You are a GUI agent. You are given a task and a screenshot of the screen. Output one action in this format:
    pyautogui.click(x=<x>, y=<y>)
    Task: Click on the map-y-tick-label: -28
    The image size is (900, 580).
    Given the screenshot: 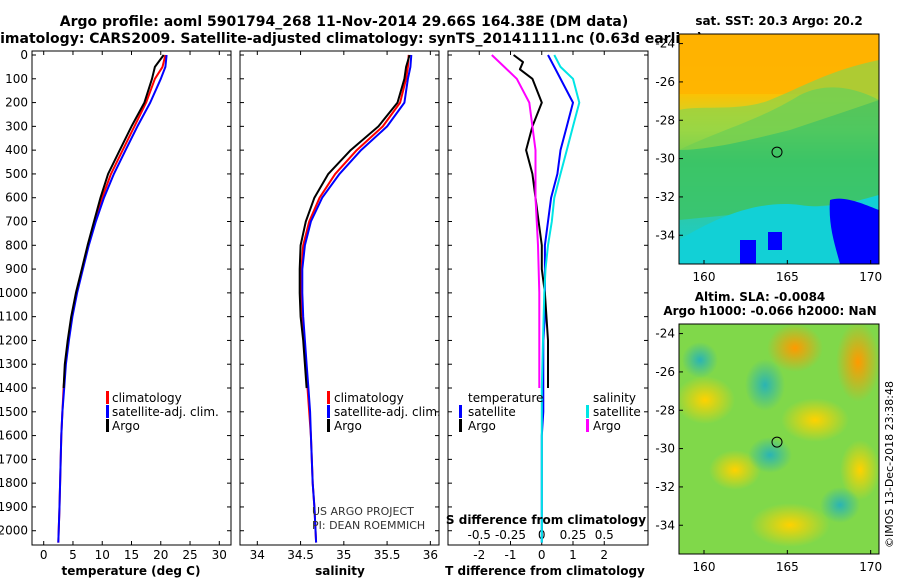 What is the action you would take?
    pyautogui.click(x=665, y=410)
    